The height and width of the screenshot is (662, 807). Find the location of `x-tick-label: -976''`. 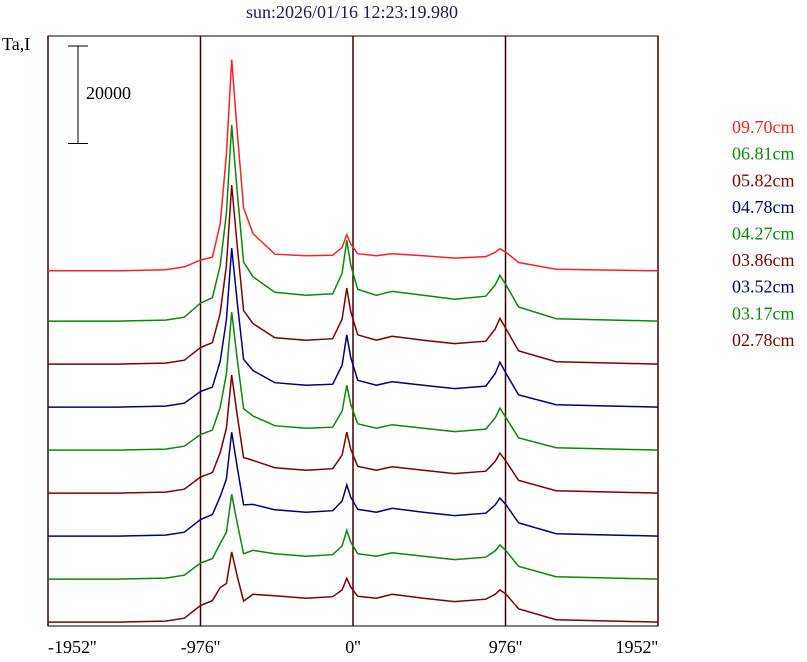

x-tick-label: -976'' is located at coordinates (200, 647).